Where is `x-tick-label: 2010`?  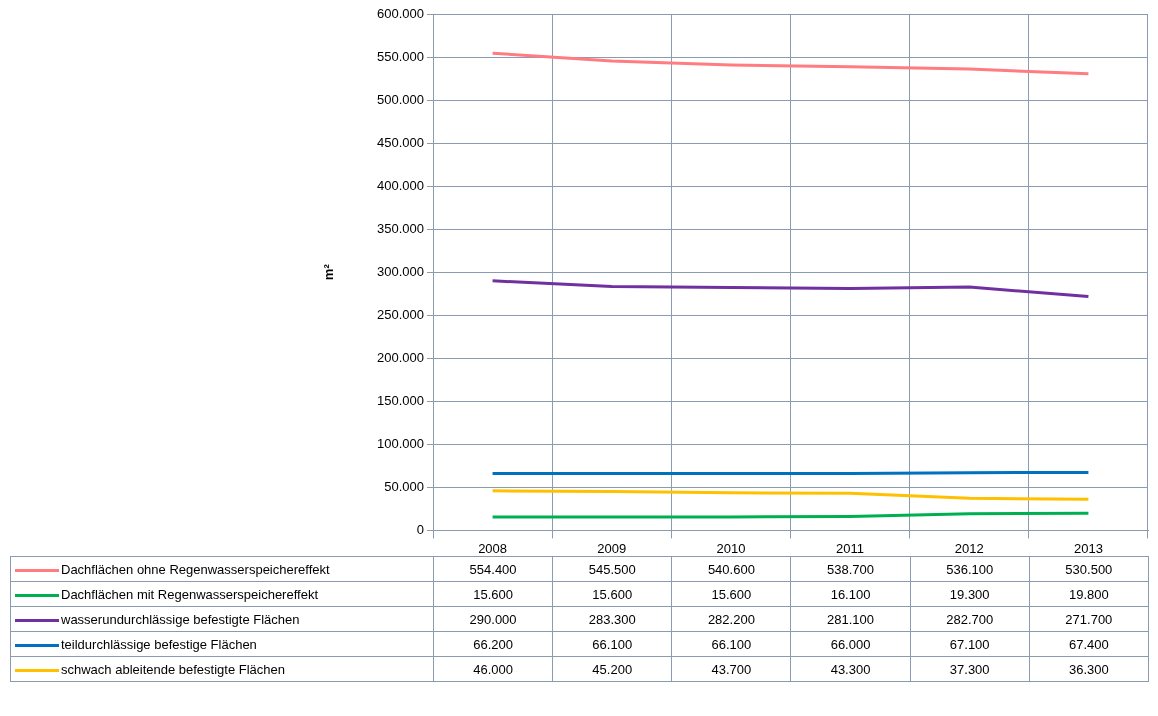 x-tick-label: 2010 is located at coordinates (731, 548).